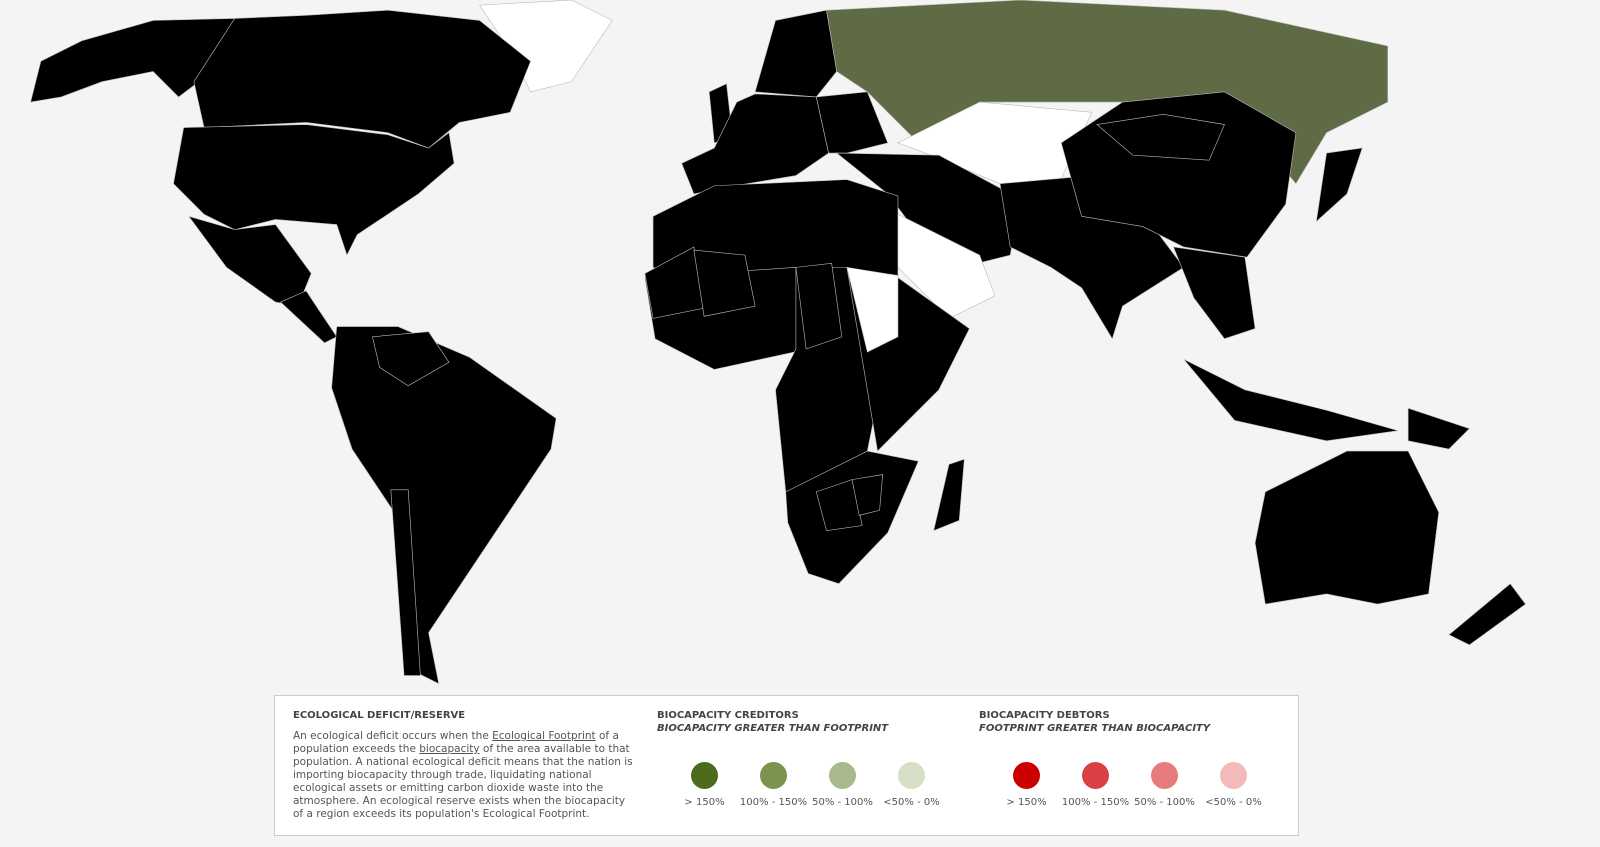 This screenshot has width=1600, height=847. What do you see at coordinates (379, 715) in the screenshot?
I see `legend-title: ECOLOGICAL DEFICIT/RESERVE` at bounding box center [379, 715].